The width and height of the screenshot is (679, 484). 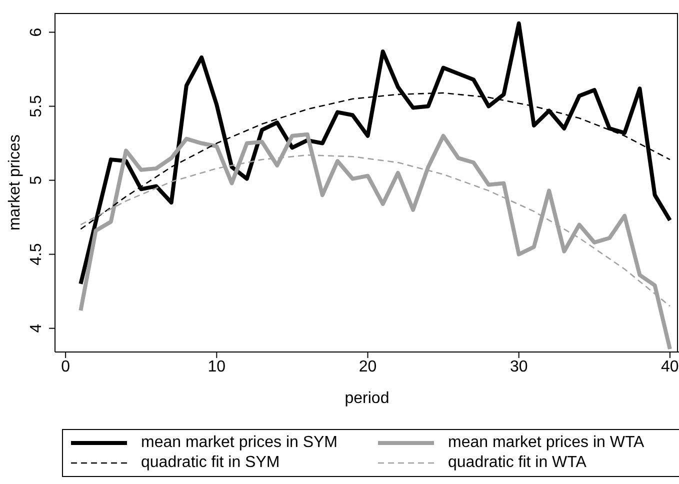 I want to click on legend-label: mean market prices in WTA, so click(x=546, y=443).